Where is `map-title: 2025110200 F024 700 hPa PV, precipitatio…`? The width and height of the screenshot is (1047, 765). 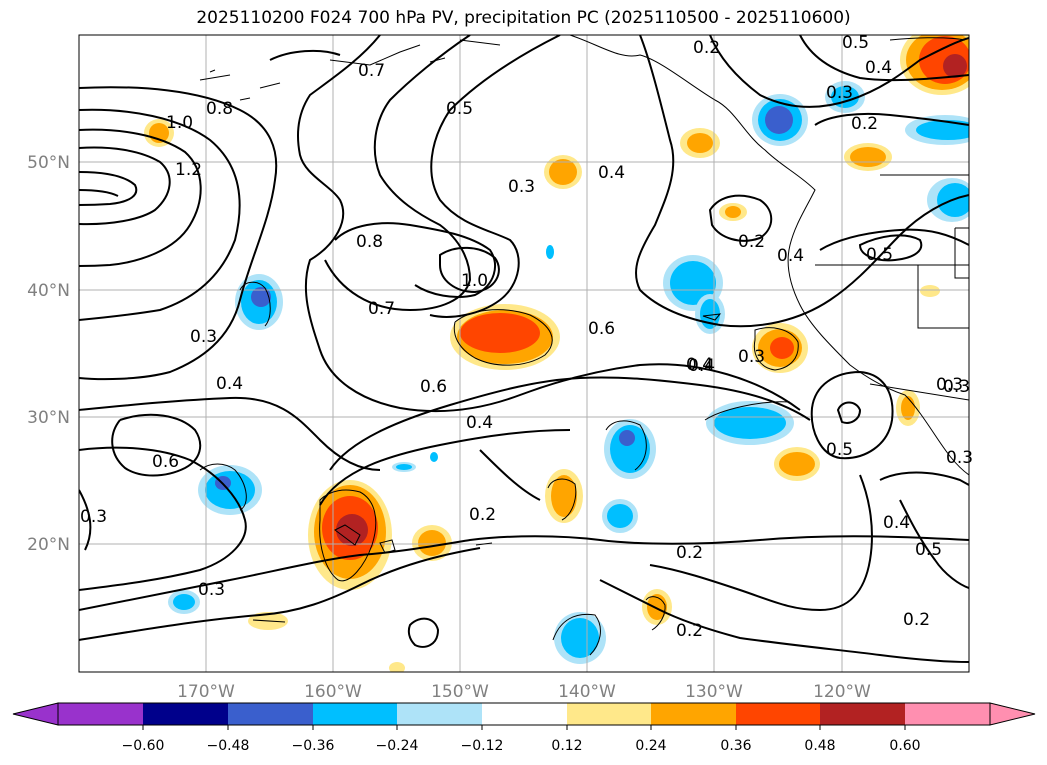
map-title: 2025110200 F024 700 hPa PV, precipitatio… is located at coordinates (523, 18).